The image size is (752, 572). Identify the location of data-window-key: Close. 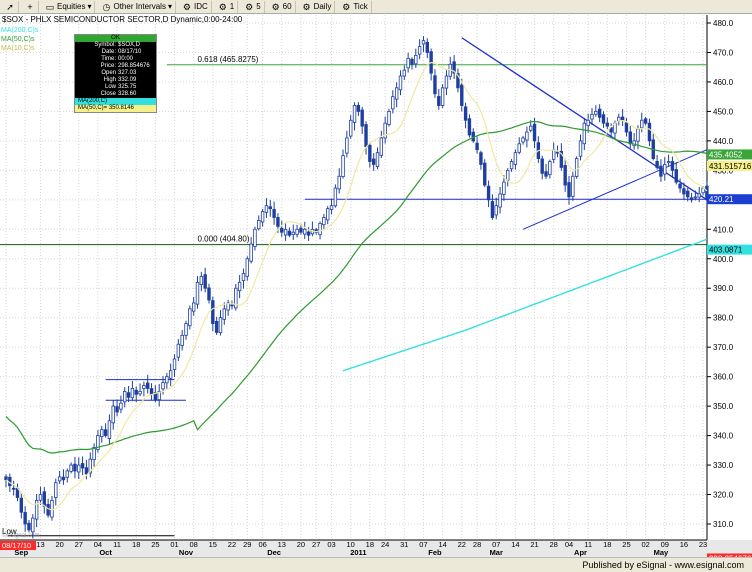
(108, 94).